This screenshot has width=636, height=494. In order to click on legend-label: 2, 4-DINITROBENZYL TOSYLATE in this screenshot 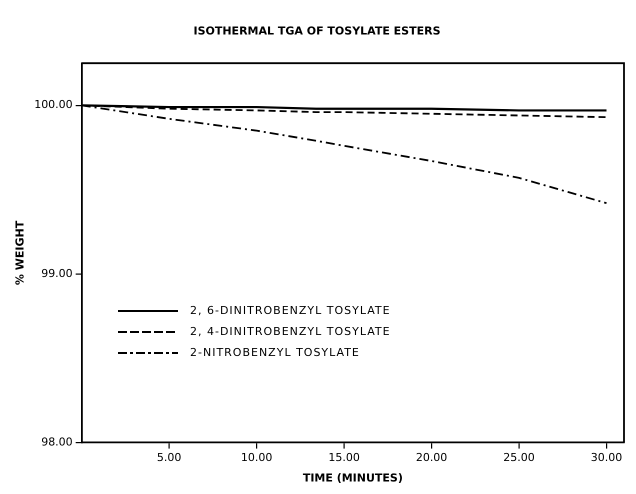, I will do `click(290, 331)`.